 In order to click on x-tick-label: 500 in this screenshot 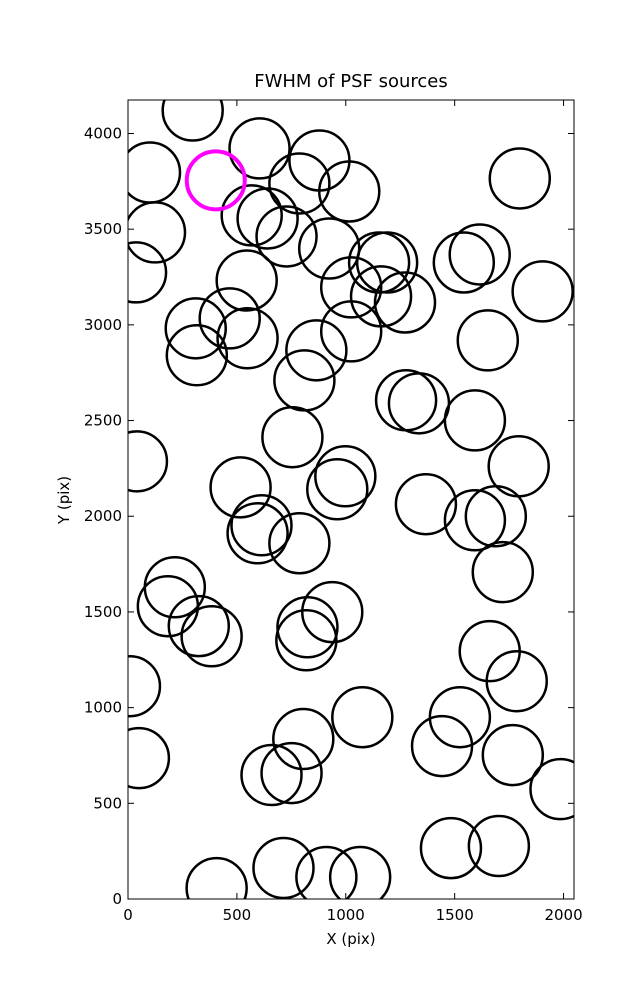, I will do `click(237, 915)`.